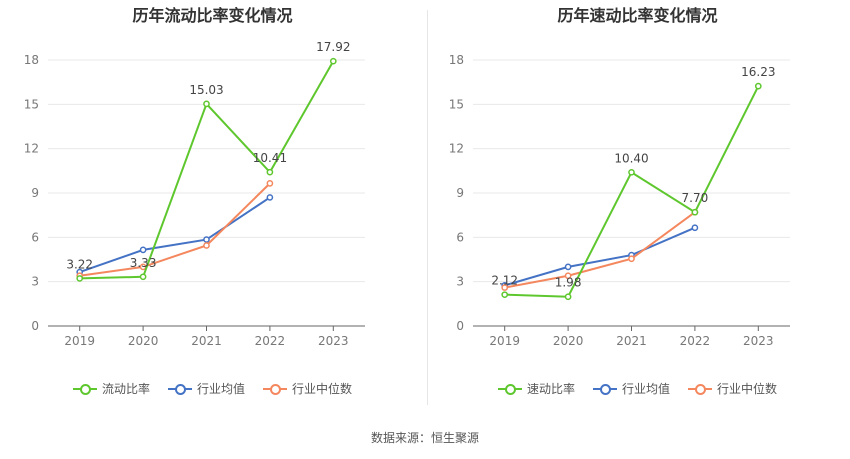  What do you see at coordinates (550, 389) in the screenshot?
I see `legend-label: 速动比率` at bounding box center [550, 389].